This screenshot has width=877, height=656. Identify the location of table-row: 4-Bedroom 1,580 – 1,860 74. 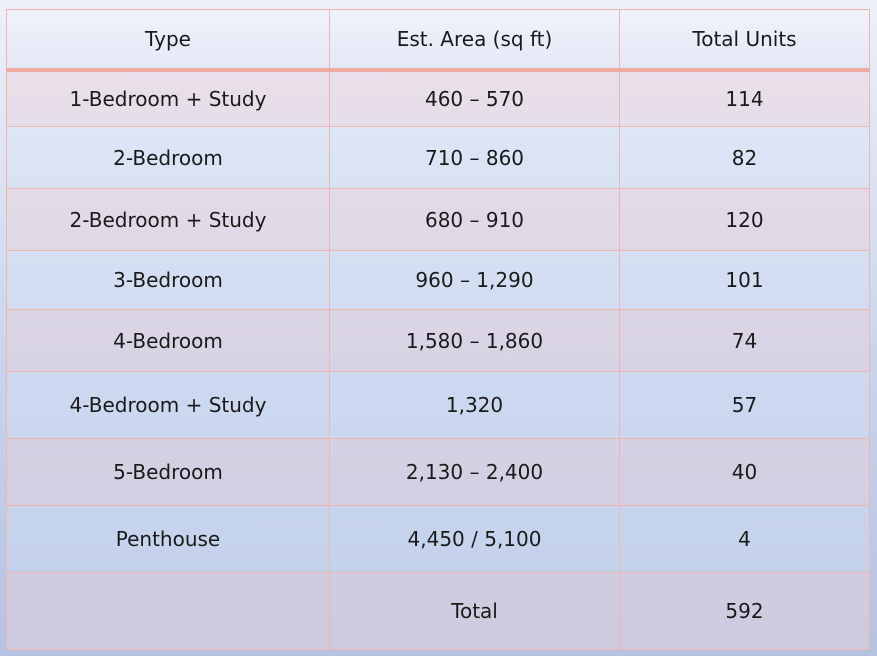
(438, 340).